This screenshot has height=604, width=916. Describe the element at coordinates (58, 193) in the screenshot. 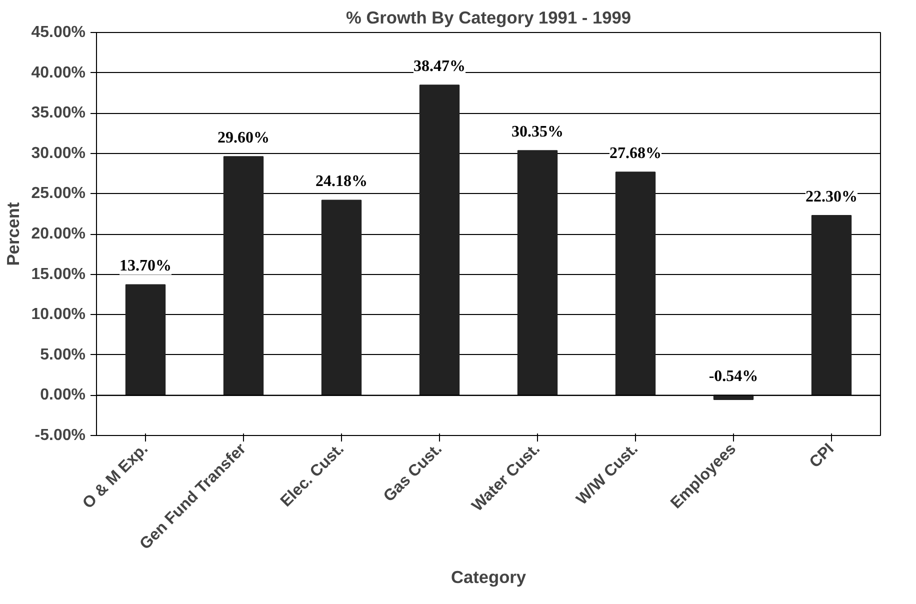

I see `y-tick-label: 25.00%` at that location.